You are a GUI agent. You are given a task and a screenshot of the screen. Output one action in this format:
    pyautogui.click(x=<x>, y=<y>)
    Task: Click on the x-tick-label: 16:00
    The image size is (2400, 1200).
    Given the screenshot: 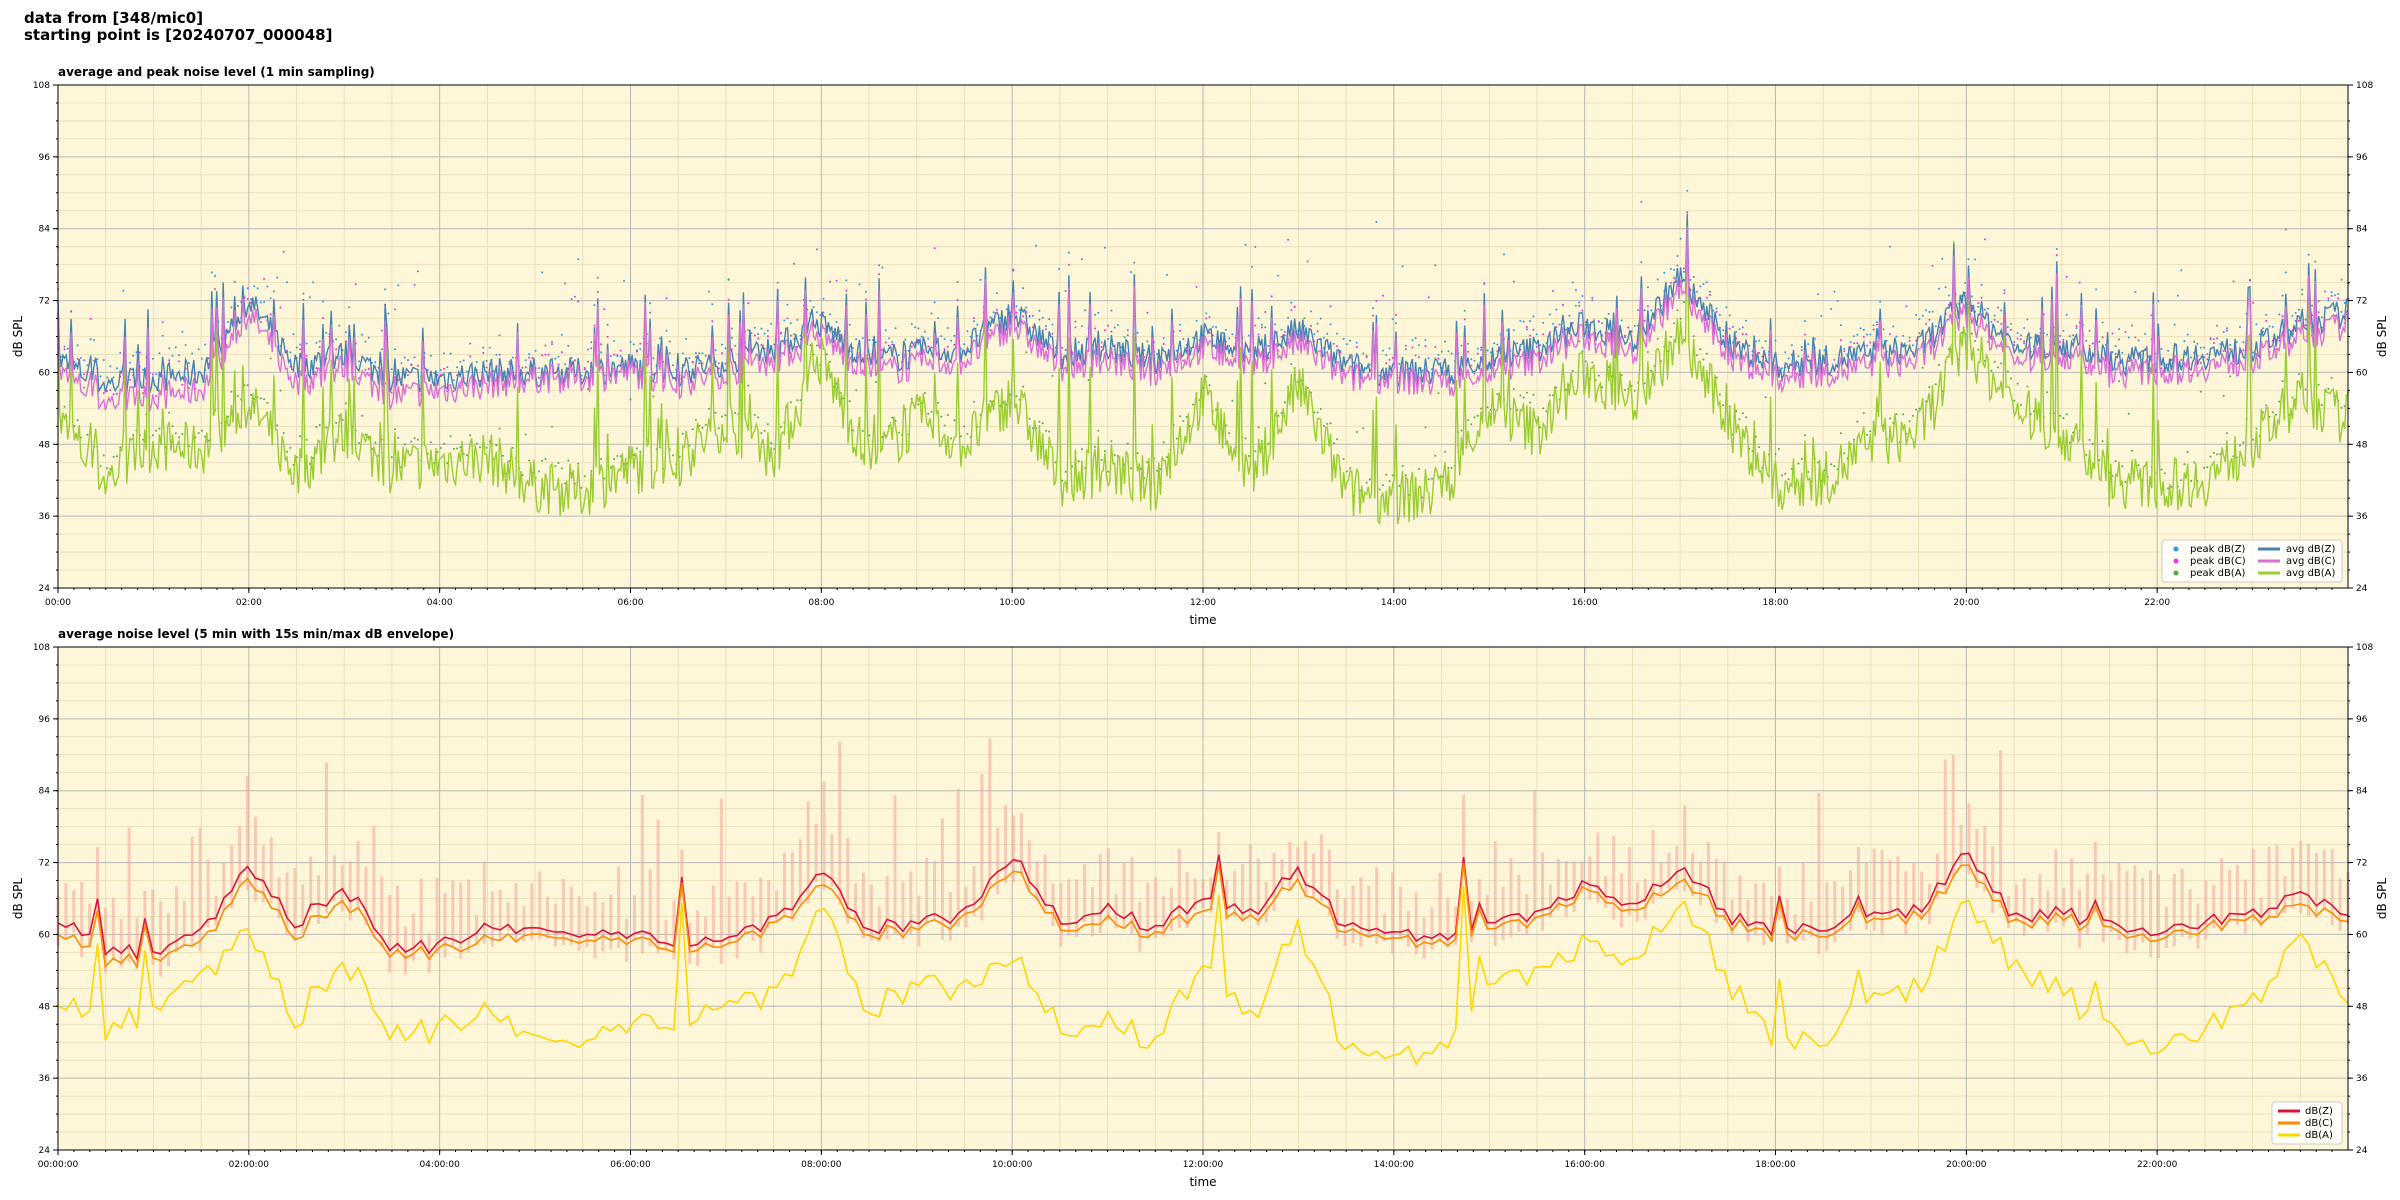 What is the action you would take?
    pyautogui.click(x=1585, y=603)
    